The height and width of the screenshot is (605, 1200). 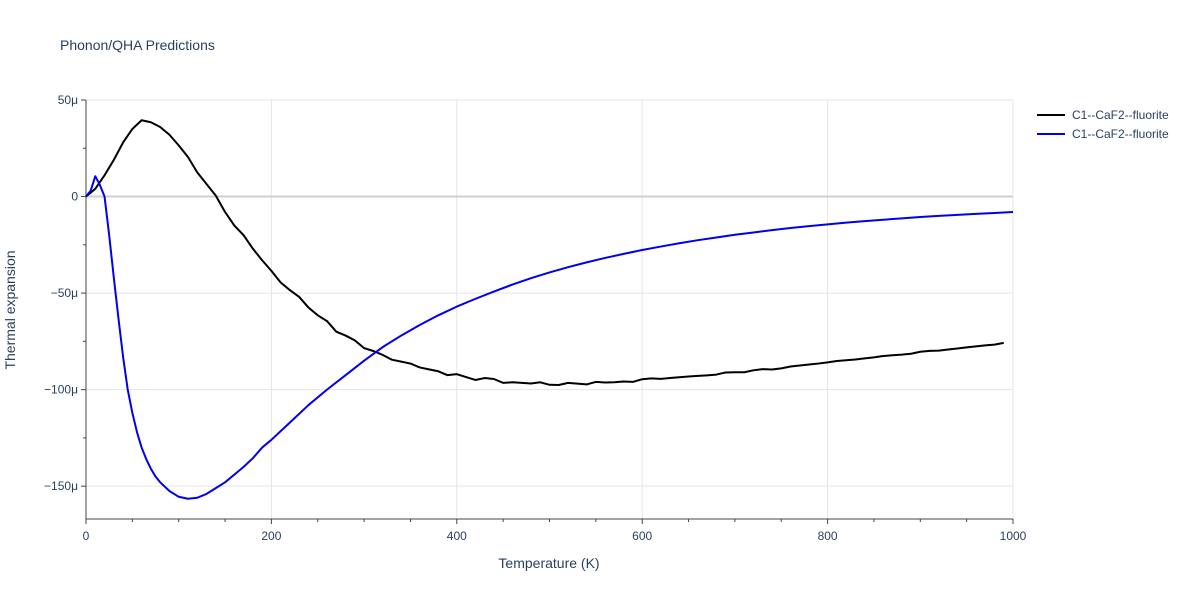 I want to click on x-tick-label: 400, so click(x=457, y=536).